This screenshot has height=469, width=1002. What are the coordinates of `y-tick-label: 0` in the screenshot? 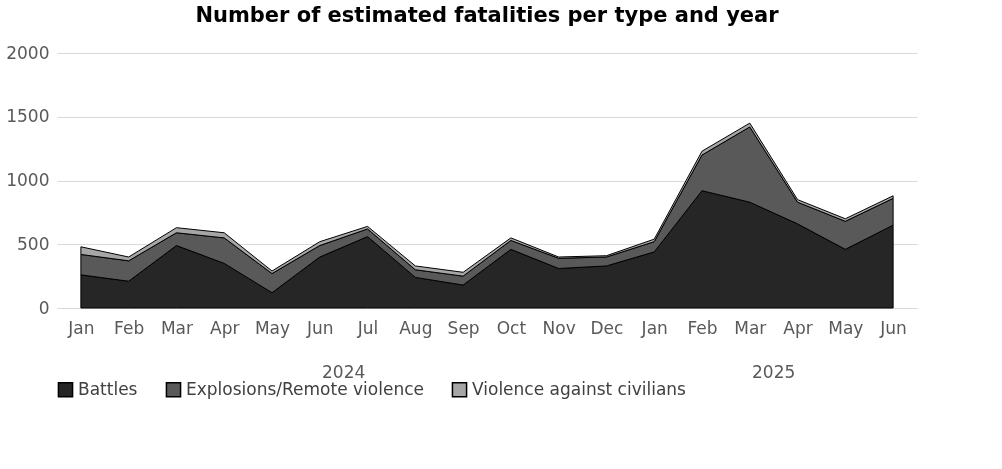 It's located at (44, 307).